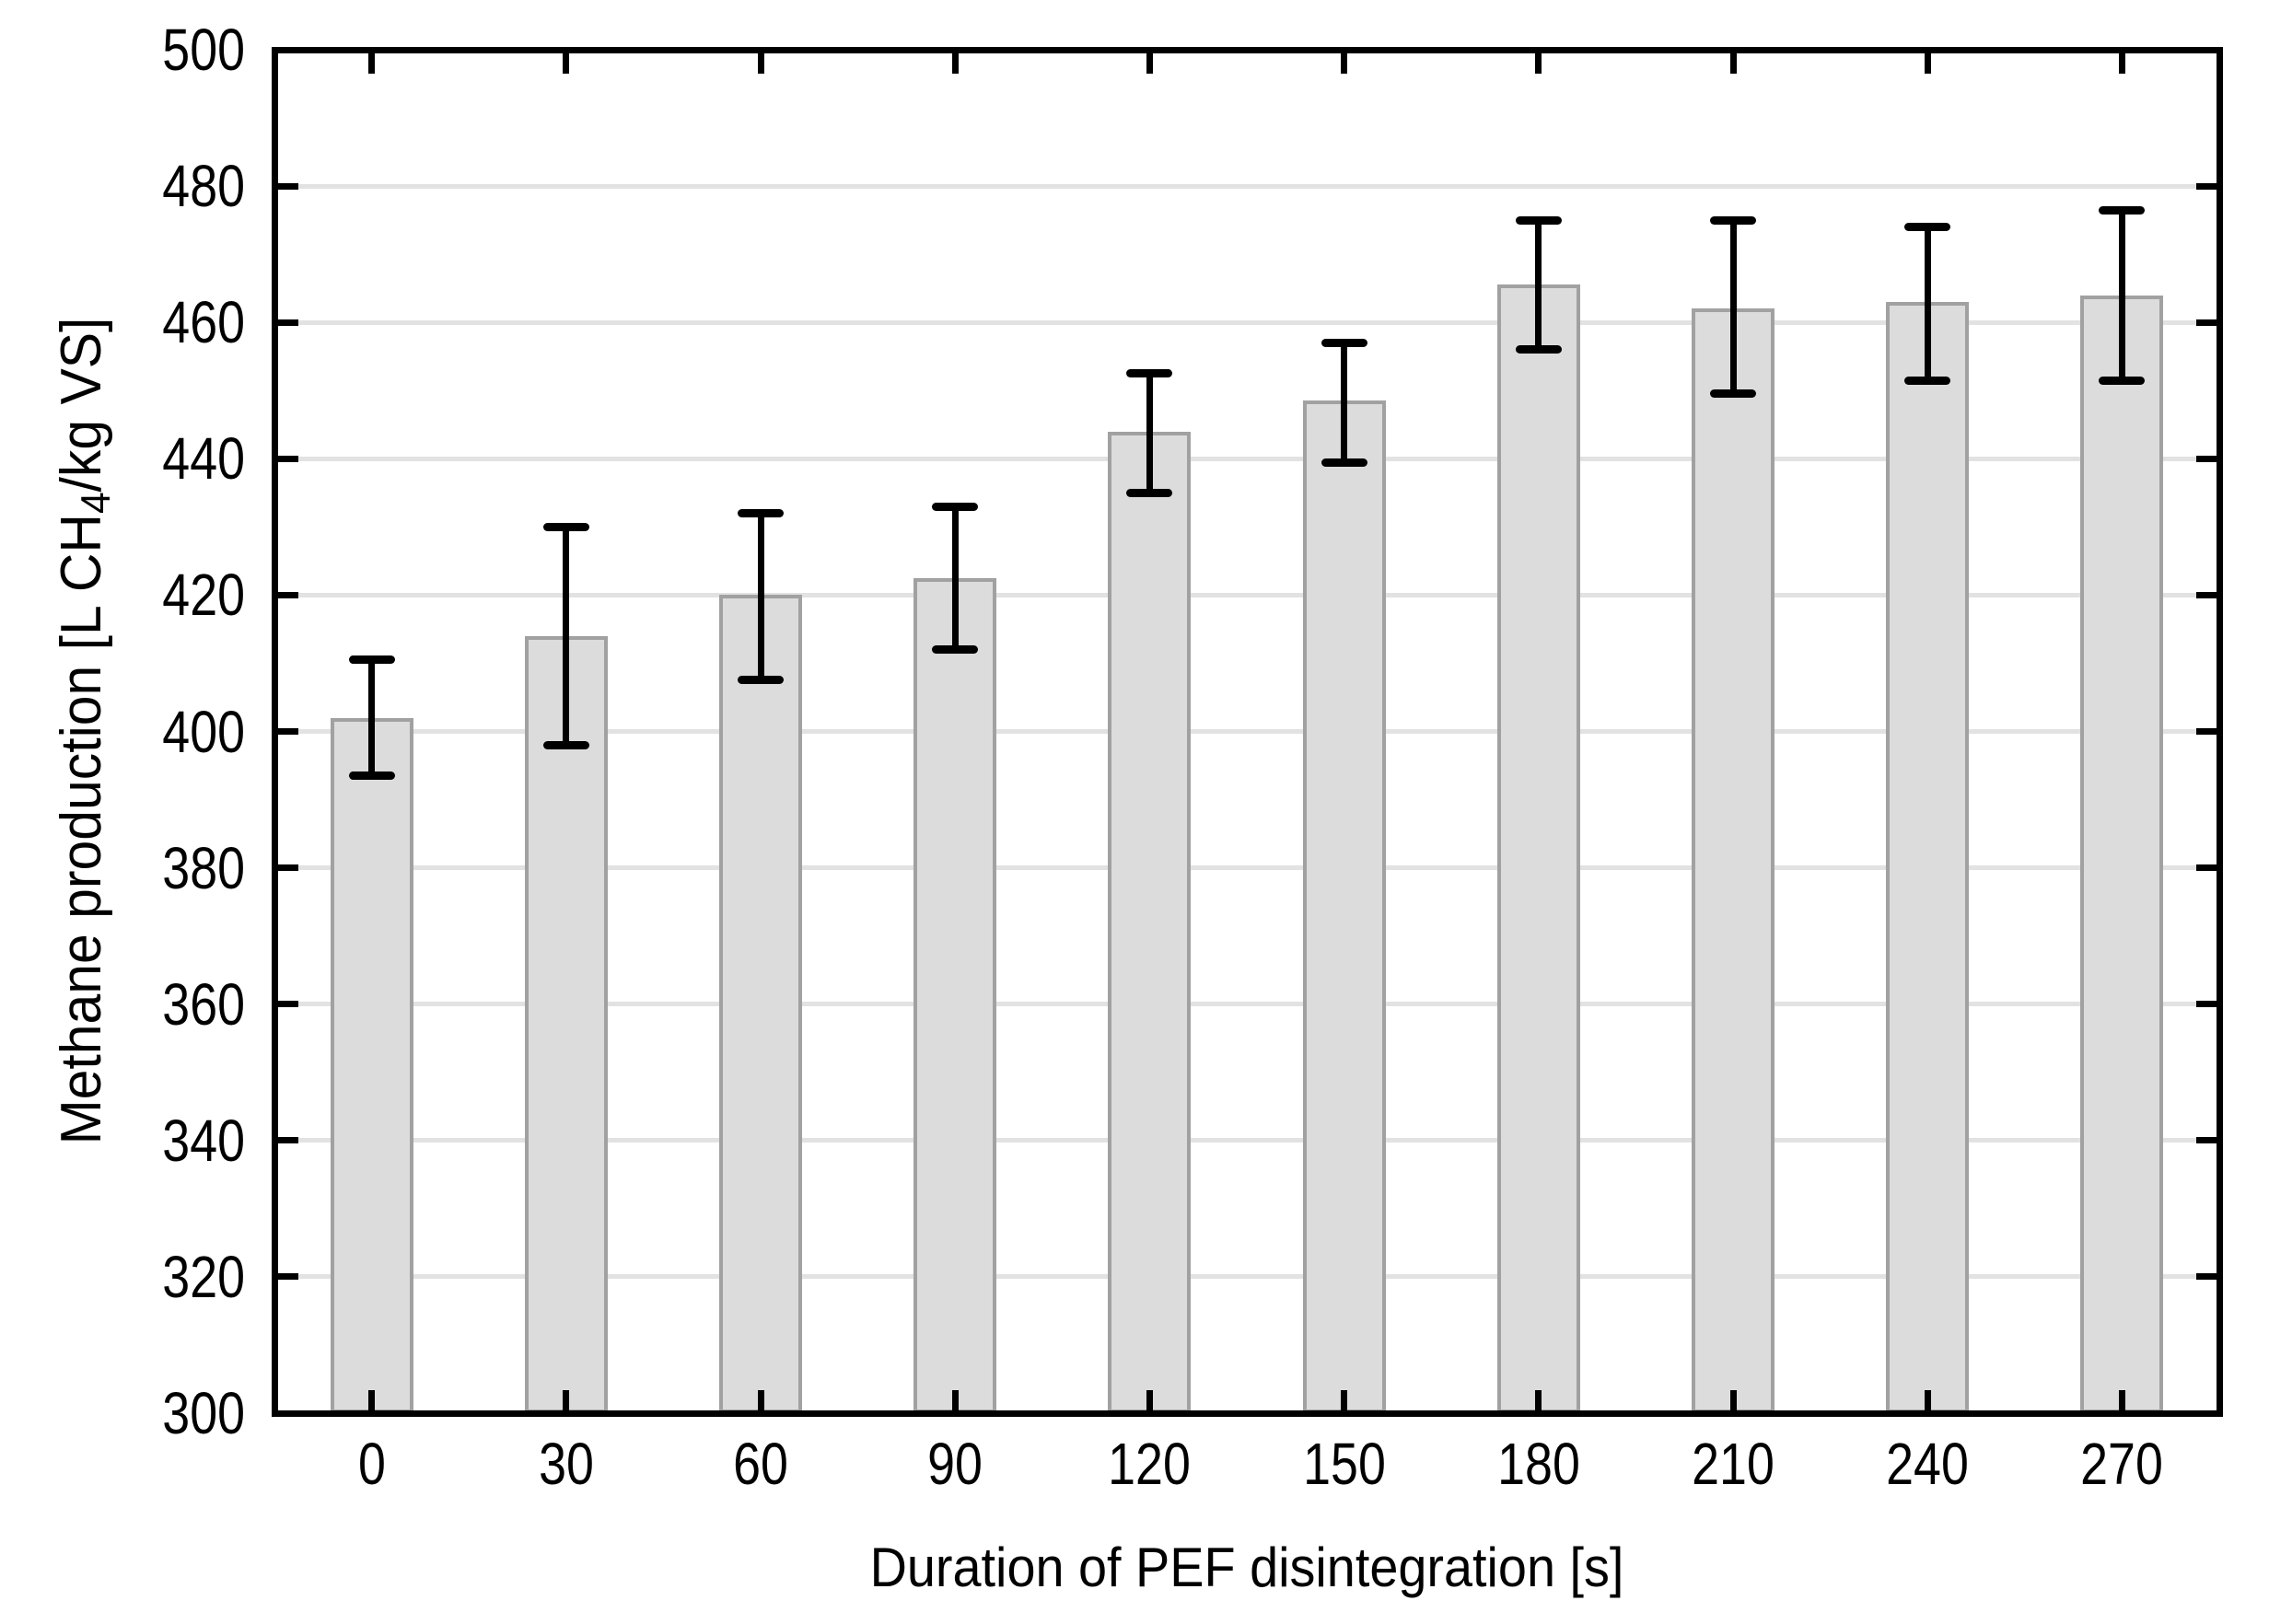 Image resolution: width=2269 pixels, height=1624 pixels. I want to click on y-tick-label-300: 300, so click(203, 1413).